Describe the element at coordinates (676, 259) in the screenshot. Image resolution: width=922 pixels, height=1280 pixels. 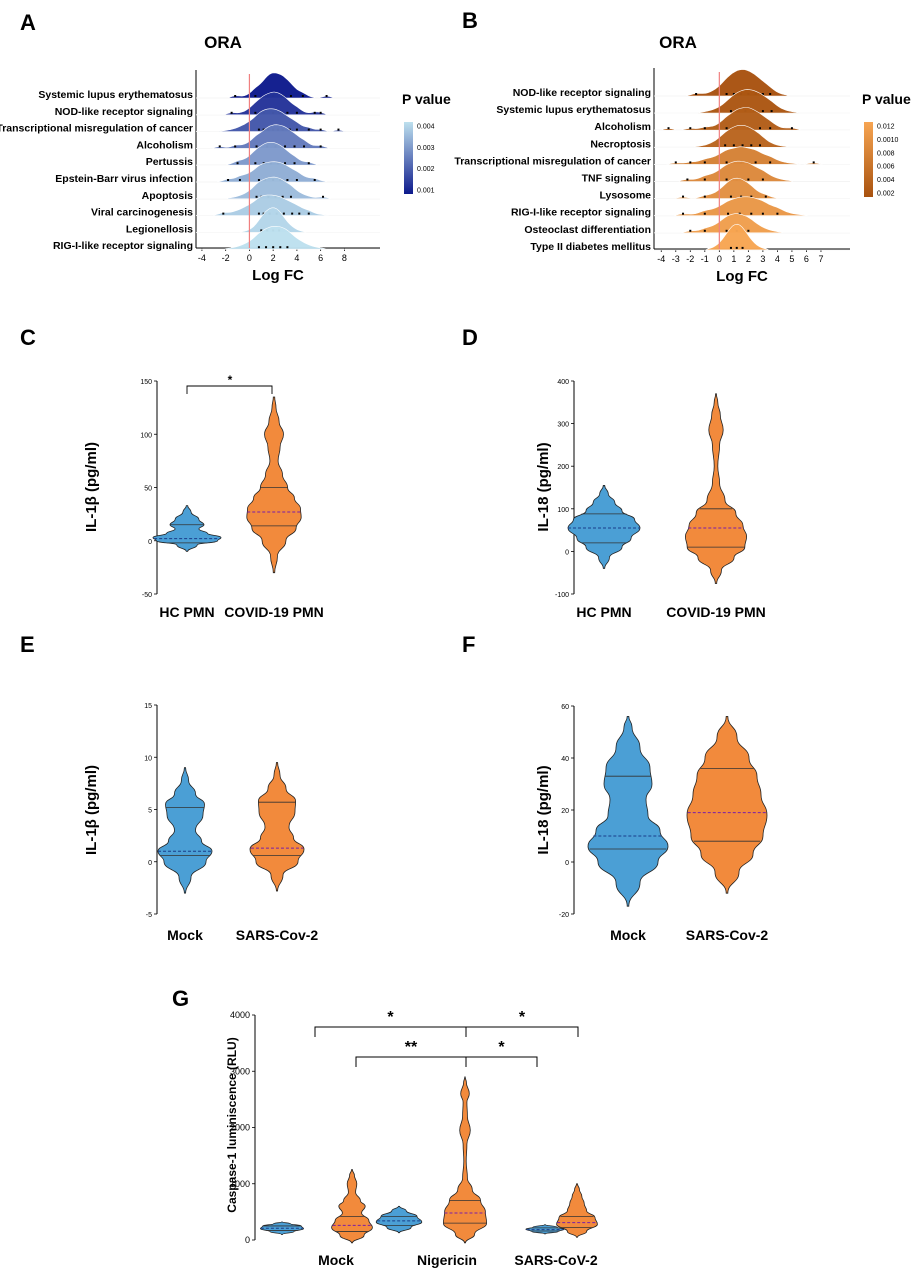
I see `x-tick-label: -3` at that location.